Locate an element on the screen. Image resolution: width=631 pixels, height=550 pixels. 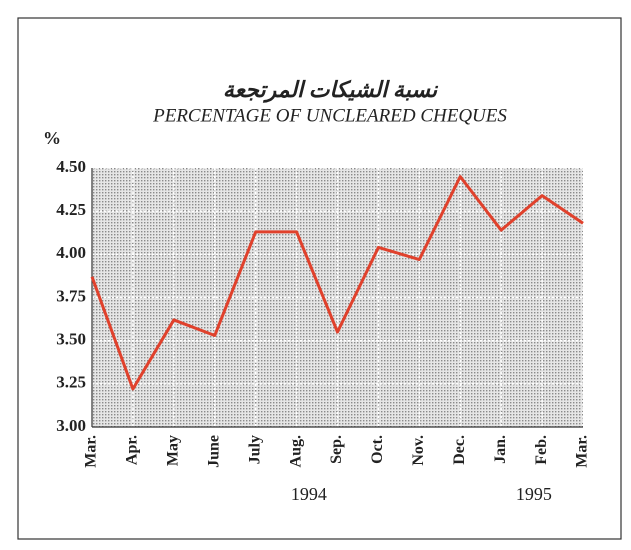
y-tick-label: 3.75 is located at coordinates (71, 295).